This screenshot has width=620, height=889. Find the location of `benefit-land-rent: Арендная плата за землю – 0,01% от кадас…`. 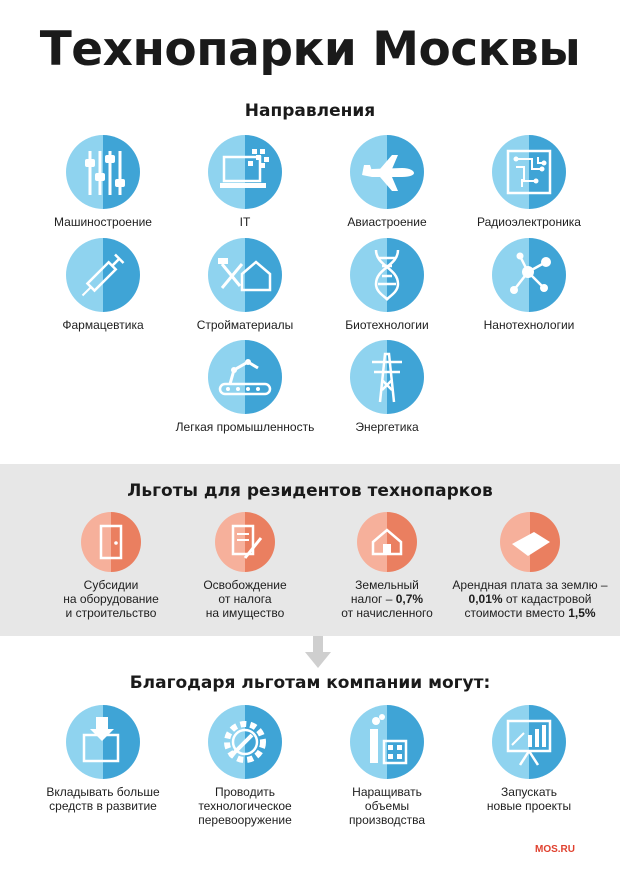

benefit-land-rent: Арендная плата за землю – 0,01% от кадас… is located at coordinates (530, 566).